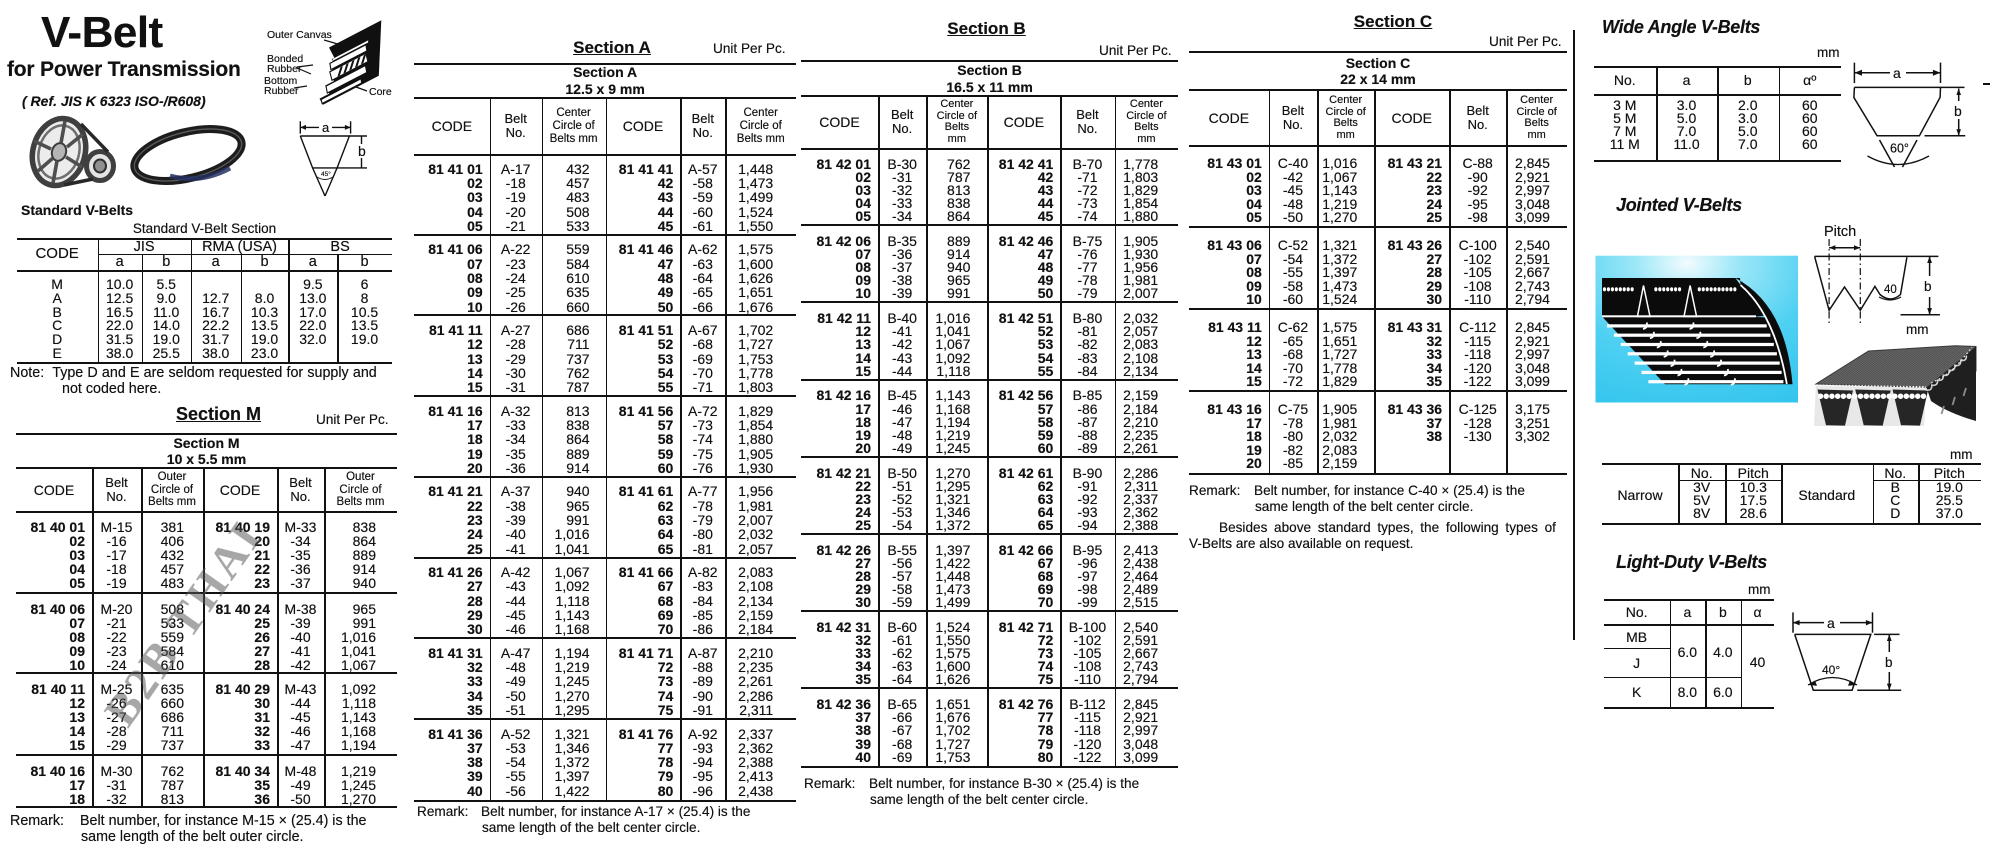 The image size is (2004, 858). I want to click on svg-text: Core, so click(380, 92).